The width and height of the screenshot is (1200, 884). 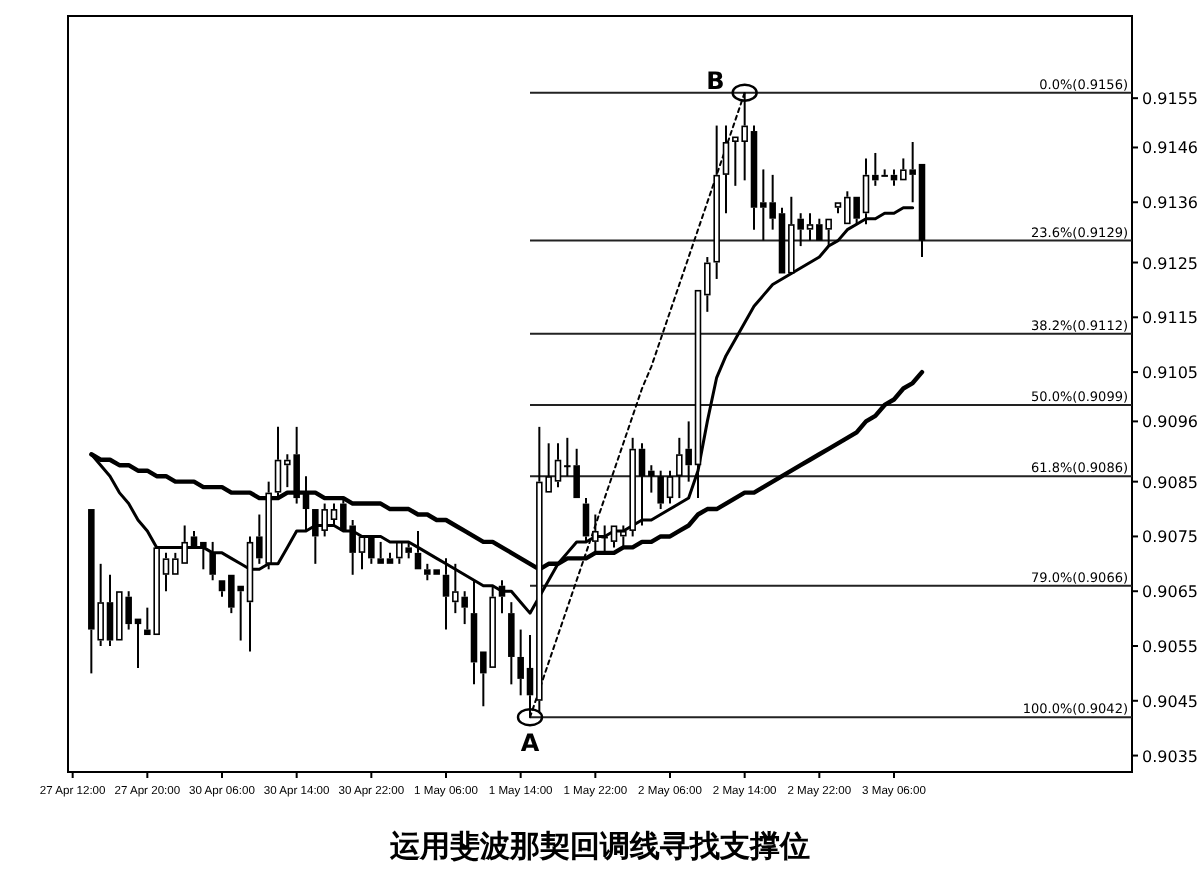 What do you see at coordinates (1170, 422) in the screenshot?
I see `y-tick-label: 0.9096` at bounding box center [1170, 422].